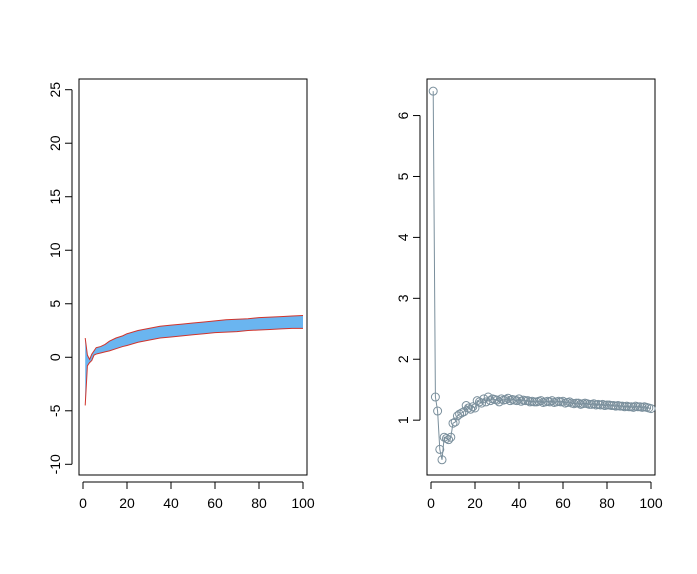  I want to click on left-y-tick-label: 5, so click(55, 304).